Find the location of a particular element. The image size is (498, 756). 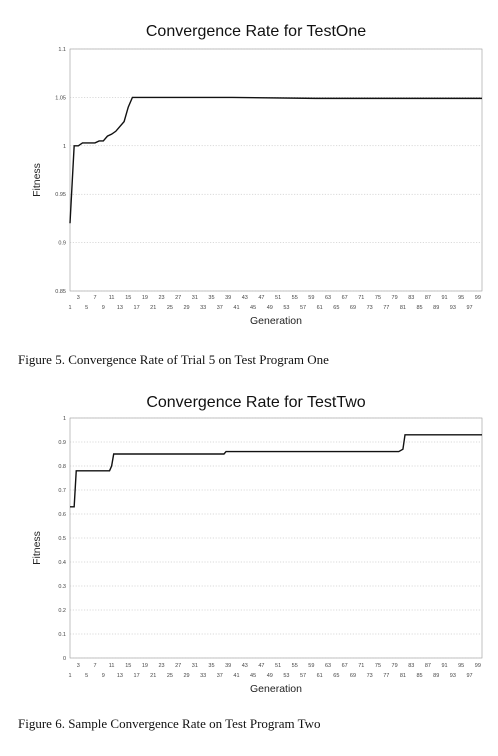

x-tick-label: 35 is located at coordinates (211, 298).